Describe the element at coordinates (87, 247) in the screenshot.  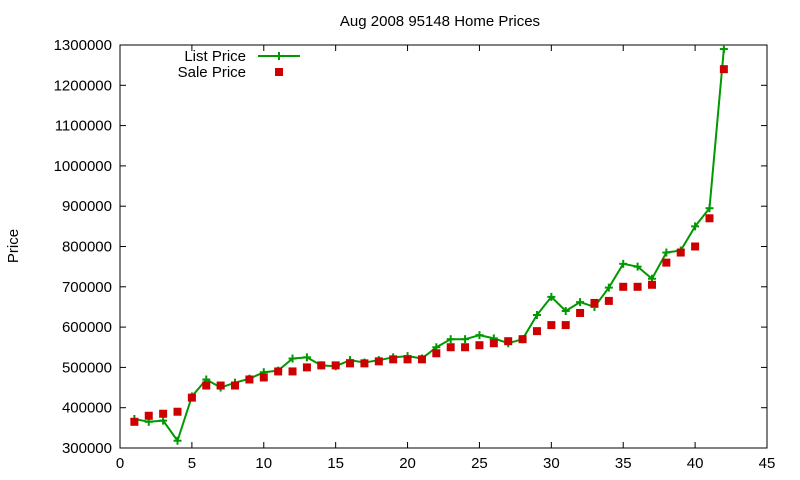
I see `y-tick-label: 800000` at that location.